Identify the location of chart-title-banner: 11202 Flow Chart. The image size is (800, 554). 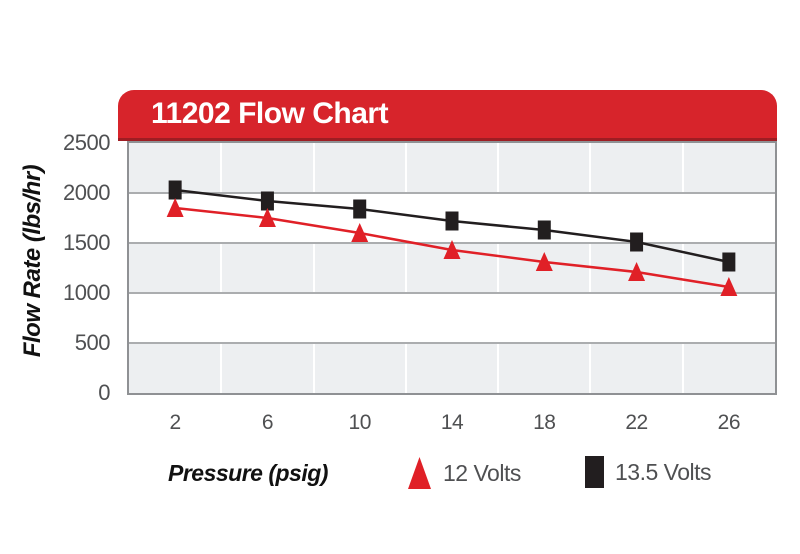
(447, 115).